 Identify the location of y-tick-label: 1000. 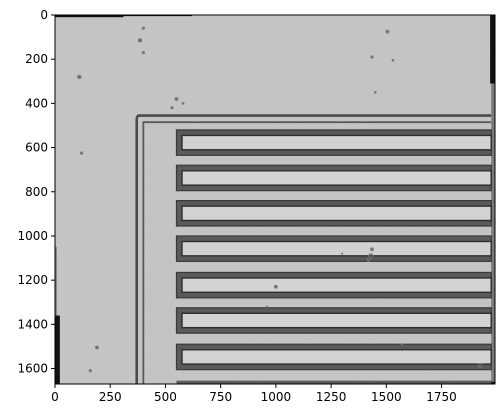
(32, 236).